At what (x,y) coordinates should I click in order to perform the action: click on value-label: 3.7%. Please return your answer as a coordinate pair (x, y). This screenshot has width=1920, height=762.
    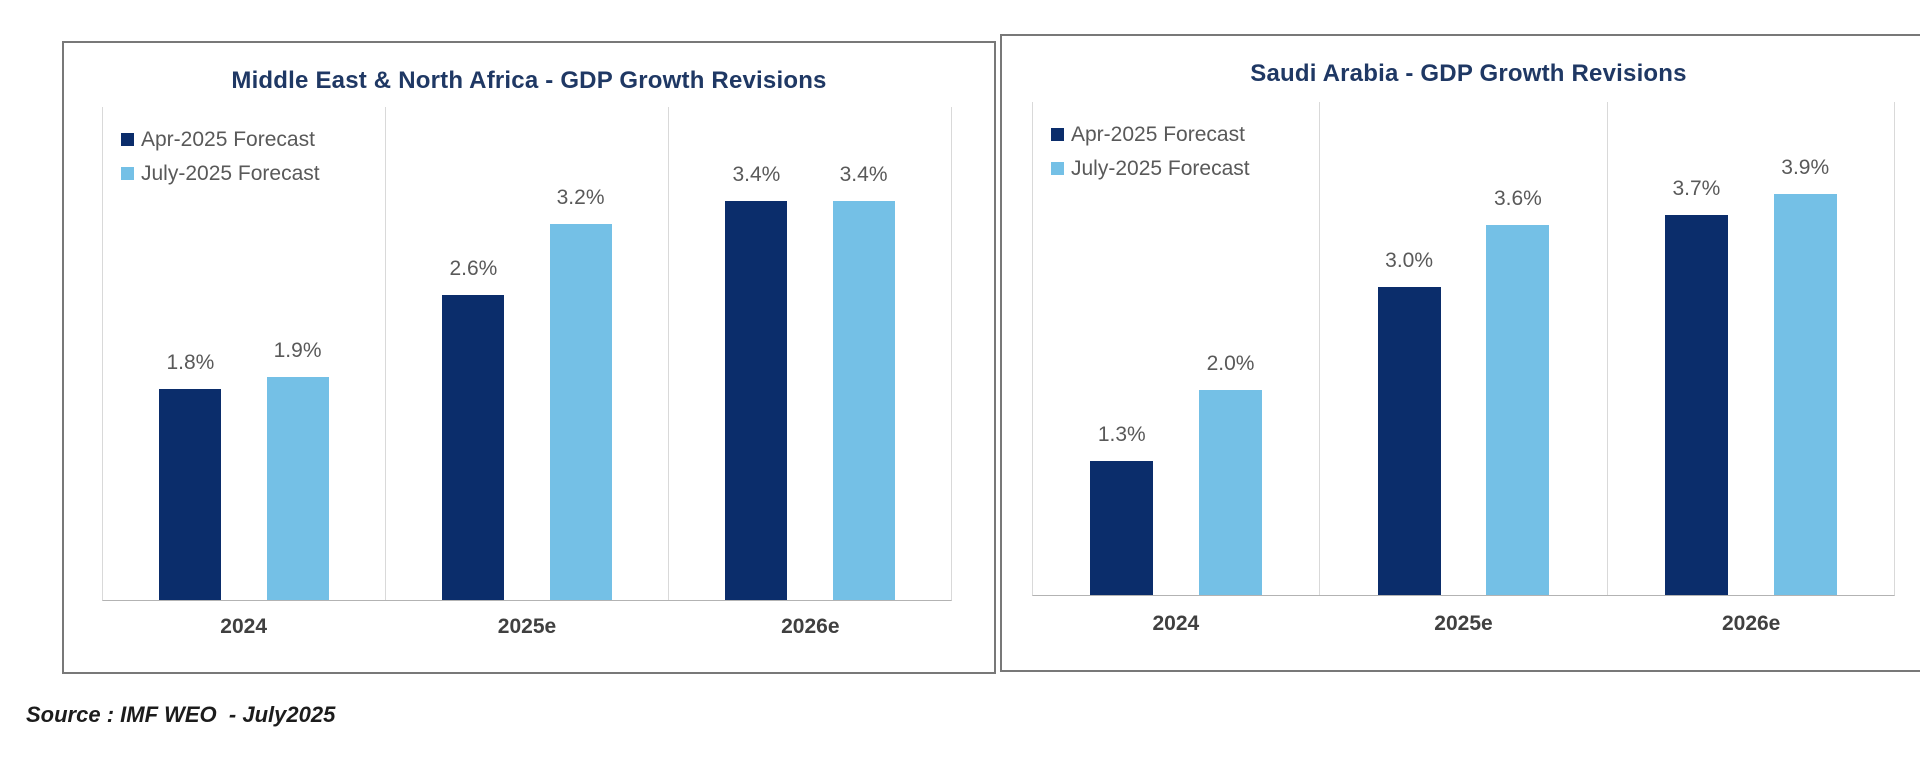
    Looking at the image, I should click on (1696, 188).